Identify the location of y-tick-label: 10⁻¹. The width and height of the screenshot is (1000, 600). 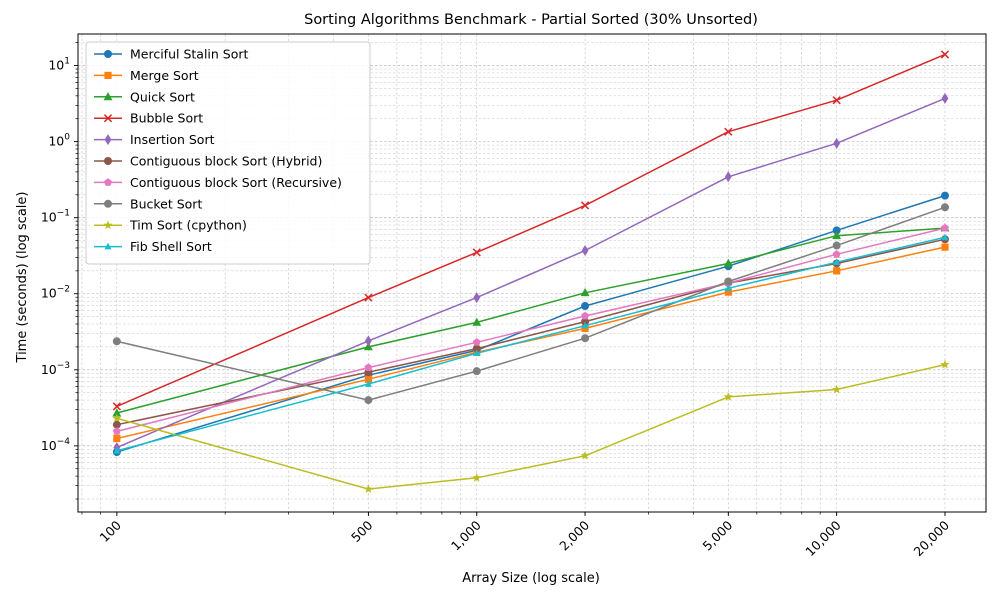
(55, 217).